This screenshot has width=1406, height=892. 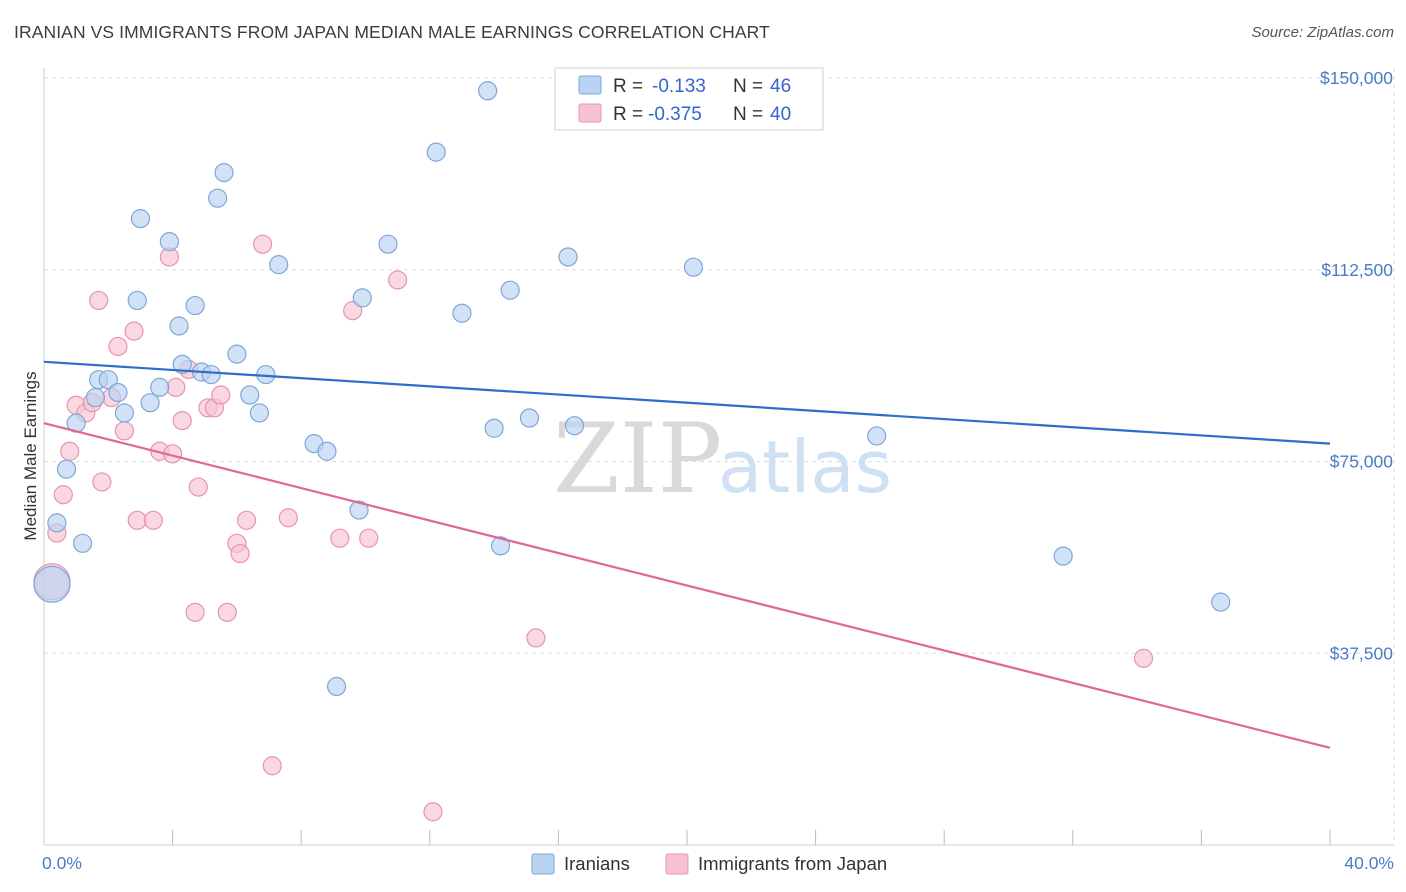 I want to click on y-tick-label: $150,000, so click(x=1356, y=78).